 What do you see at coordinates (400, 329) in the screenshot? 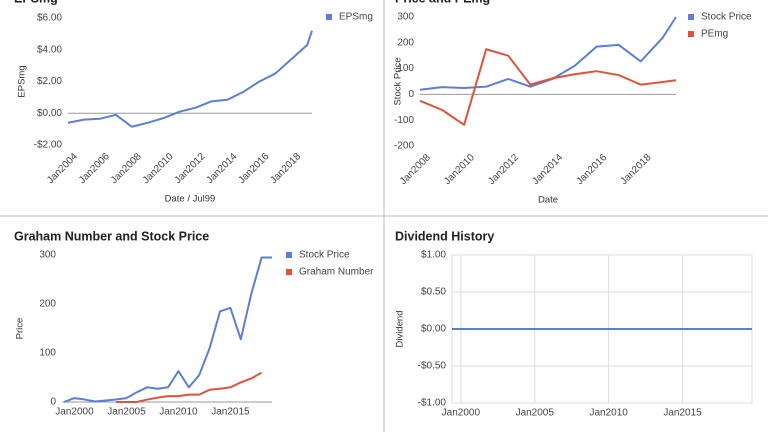
I see `y-axis-title: Dividend` at bounding box center [400, 329].